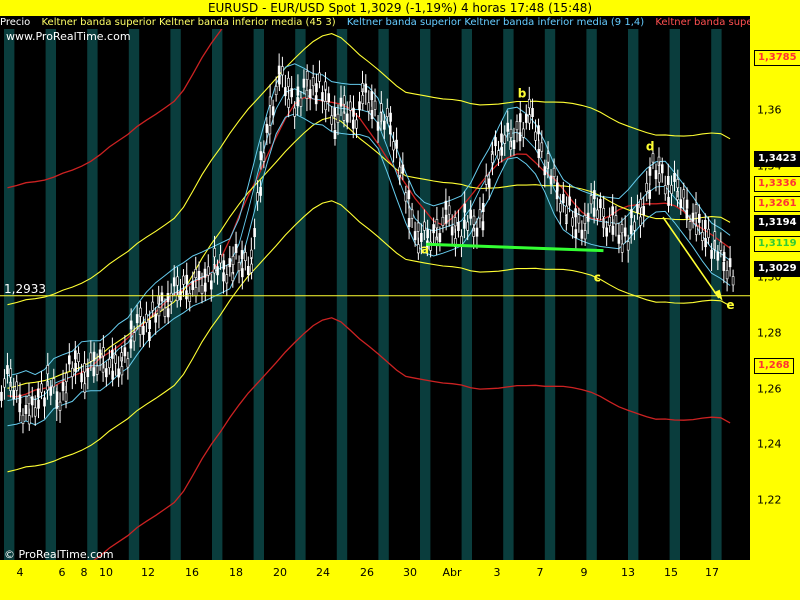 This screenshot has width=800, height=600. What do you see at coordinates (452, 572) in the screenshot?
I see `x-tick-label: Abr` at bounding box center [452, 572].